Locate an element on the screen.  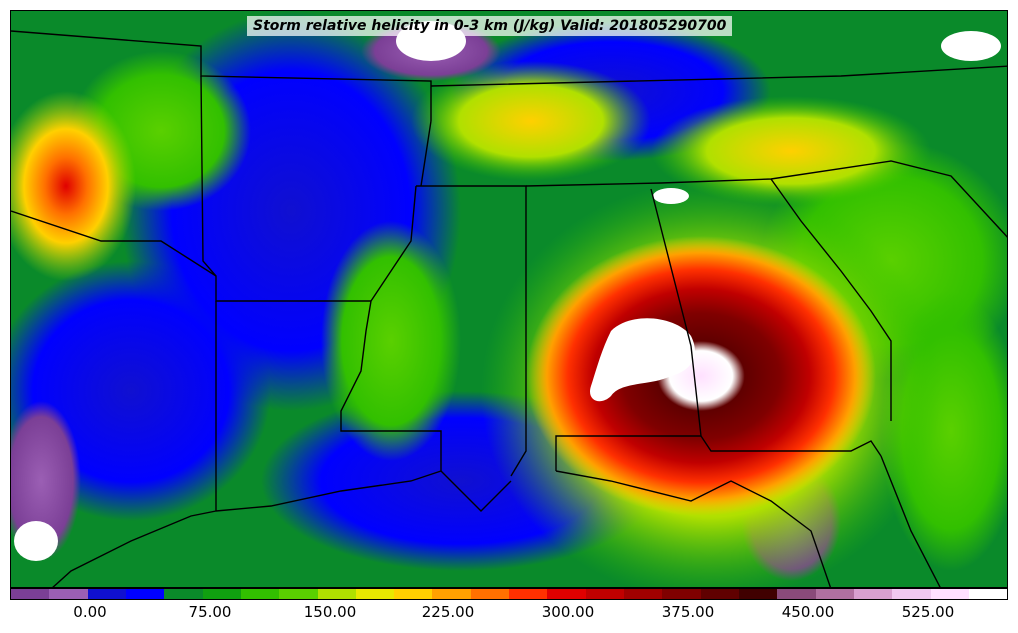
yellow-region-appalachia is located at coordinates (791, 151).